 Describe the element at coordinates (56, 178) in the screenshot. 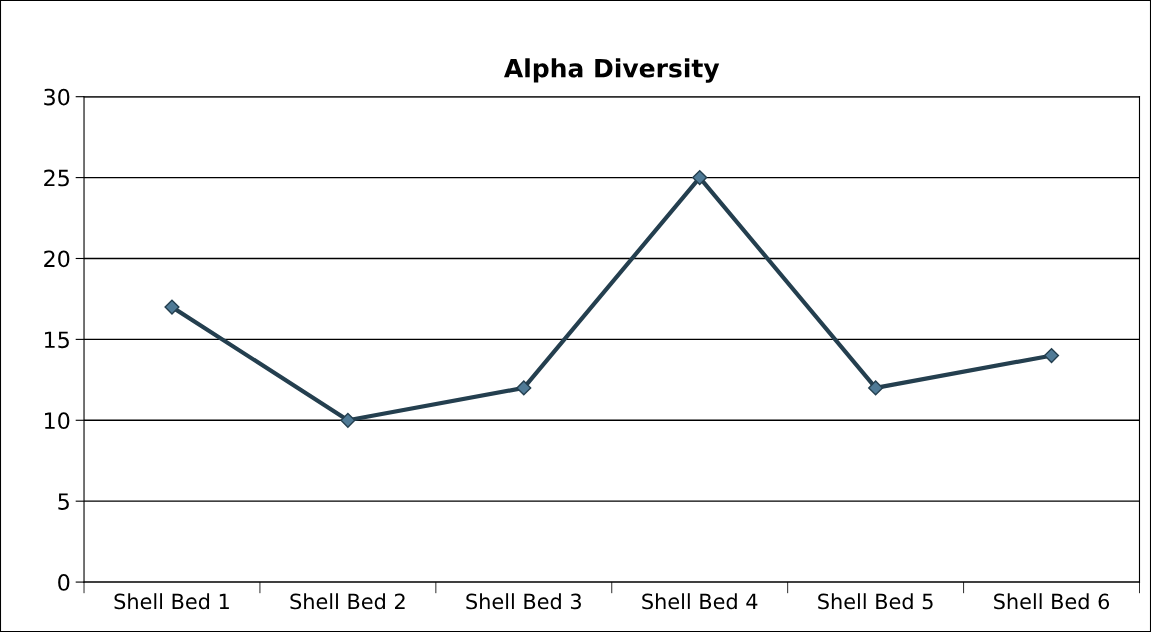

I see `y-tick-label: 25` at that location.